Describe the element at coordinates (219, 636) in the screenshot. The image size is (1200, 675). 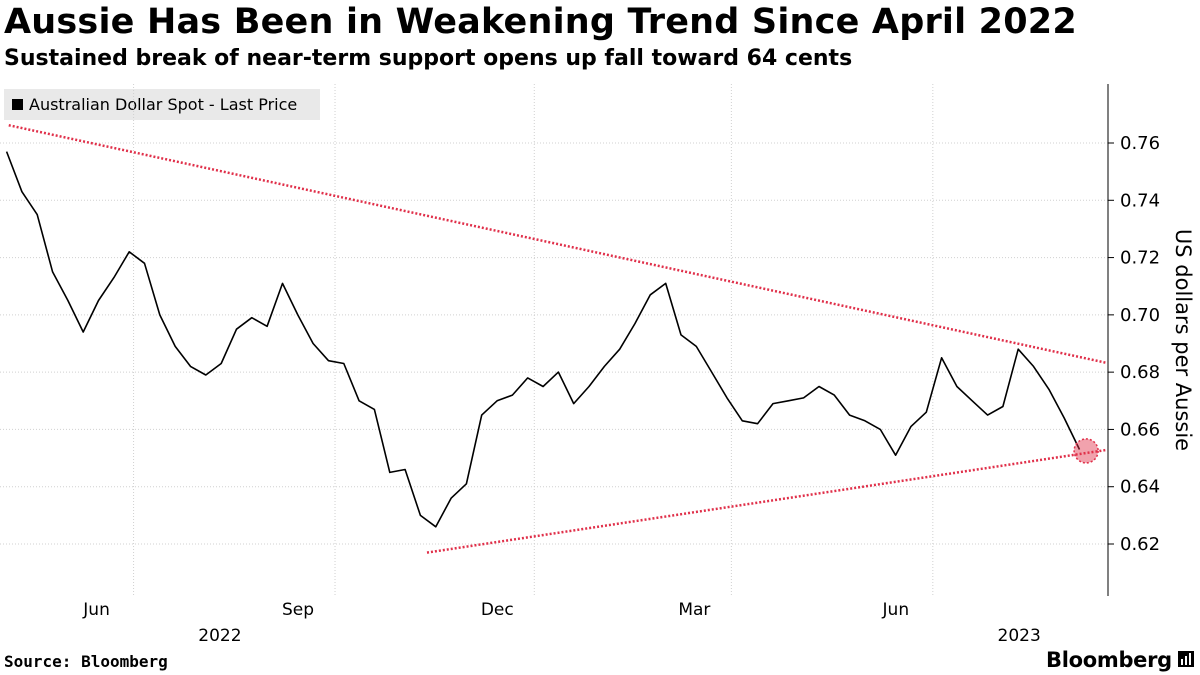
I see `year-label: 2022` at that location.